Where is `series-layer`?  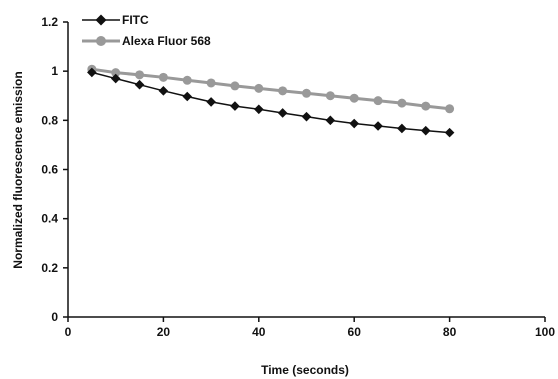
series-layer is located at coordinates (271, 101).